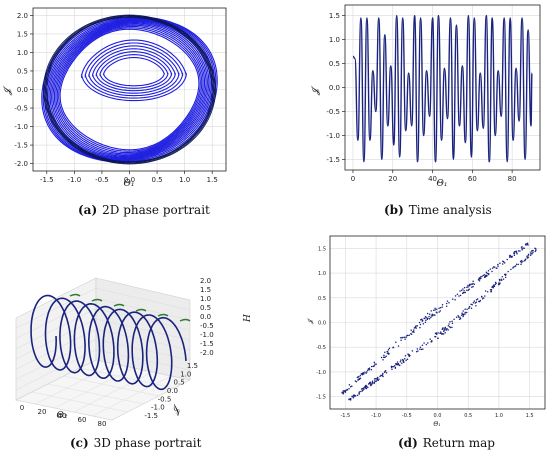 This screenshot has height=455, width=550. I want to click on orbit-dark-band, so click(129, 89).